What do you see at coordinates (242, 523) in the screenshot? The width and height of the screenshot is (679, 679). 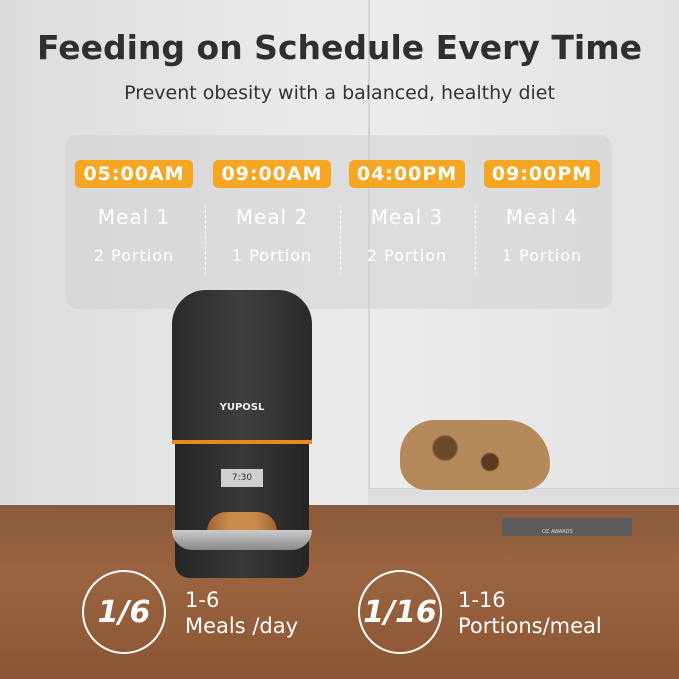 I see `kibble` at bounding box center [242, 523].